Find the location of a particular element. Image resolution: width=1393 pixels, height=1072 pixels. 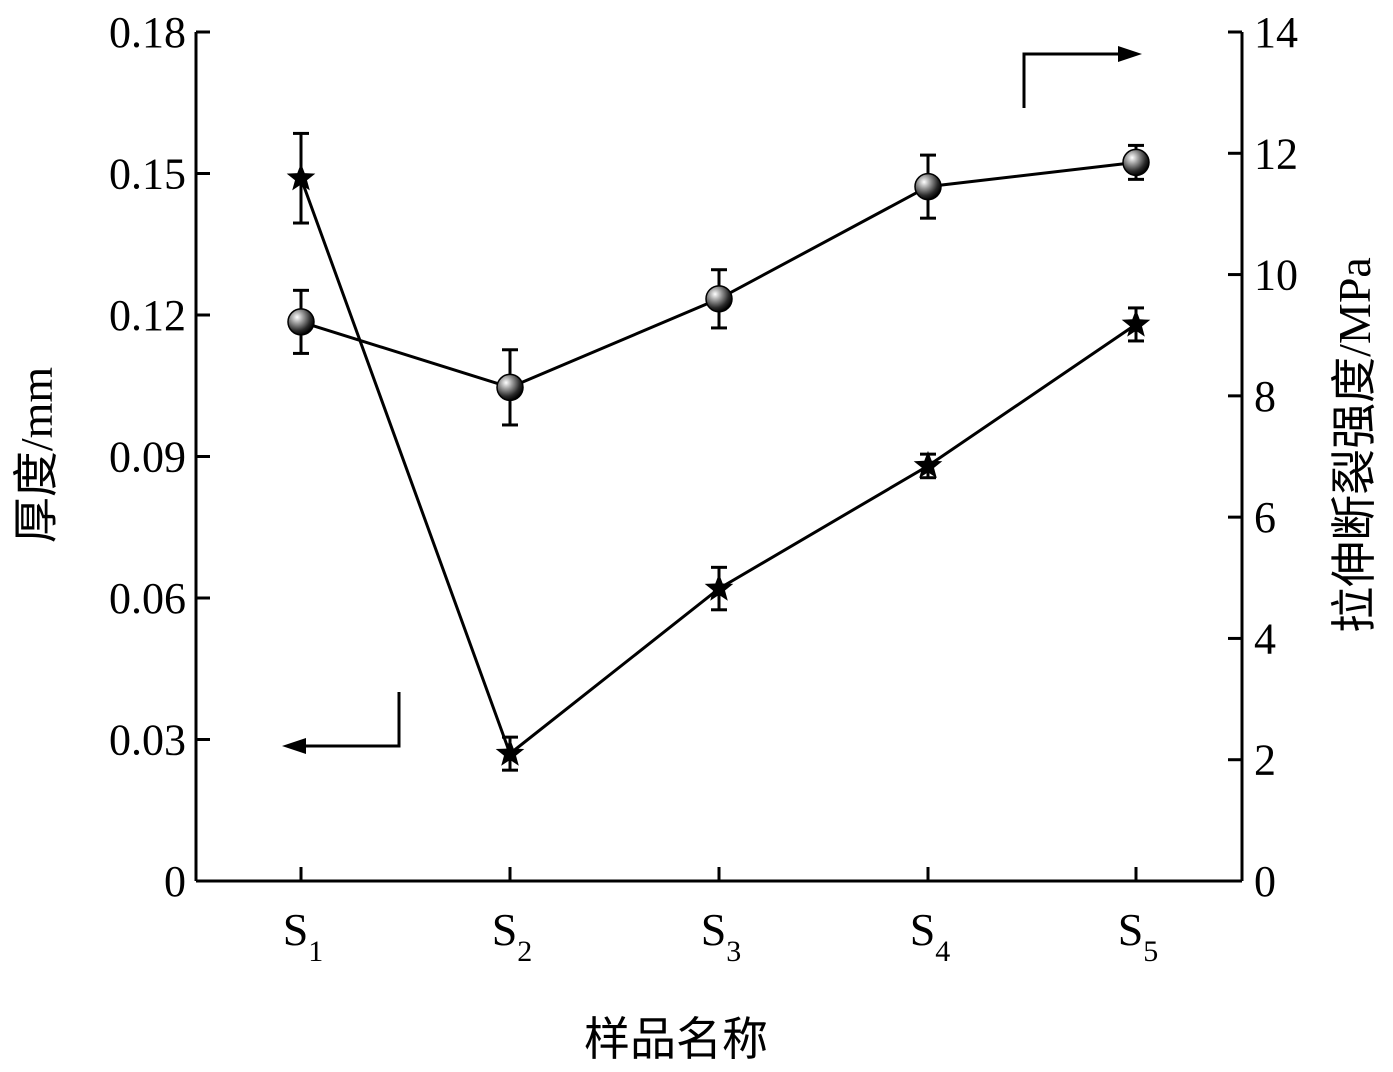

right-tick-label: 12 is located at coordinates (1276, 153).